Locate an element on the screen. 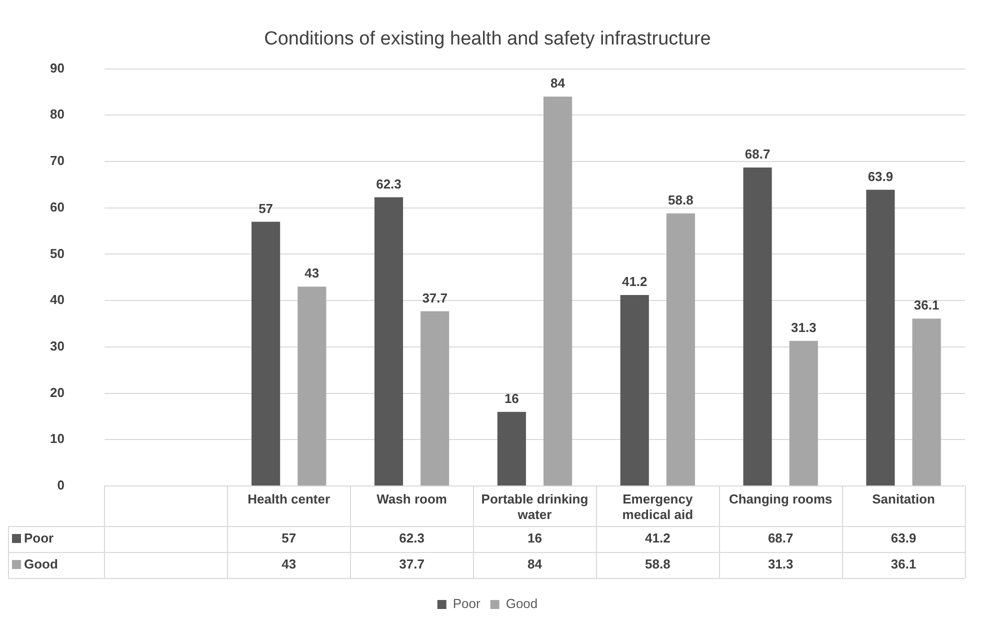 The image size is (983, 625). y-tick-label: 30 is located at coordinates (57, 346).